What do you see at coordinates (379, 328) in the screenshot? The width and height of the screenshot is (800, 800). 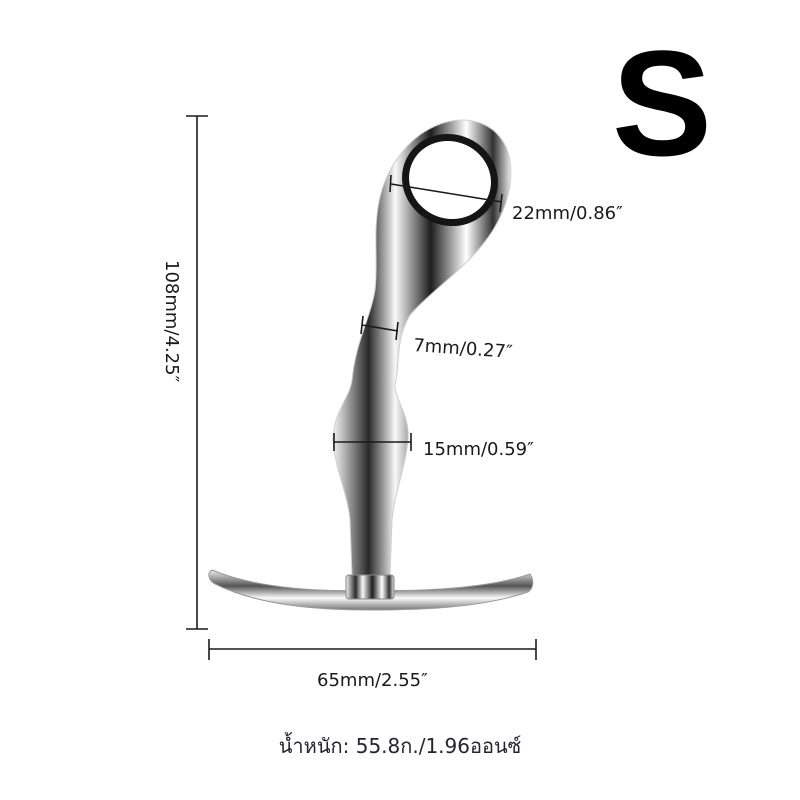 I see `neck-dimension-line` at bounding box center [379, 328].